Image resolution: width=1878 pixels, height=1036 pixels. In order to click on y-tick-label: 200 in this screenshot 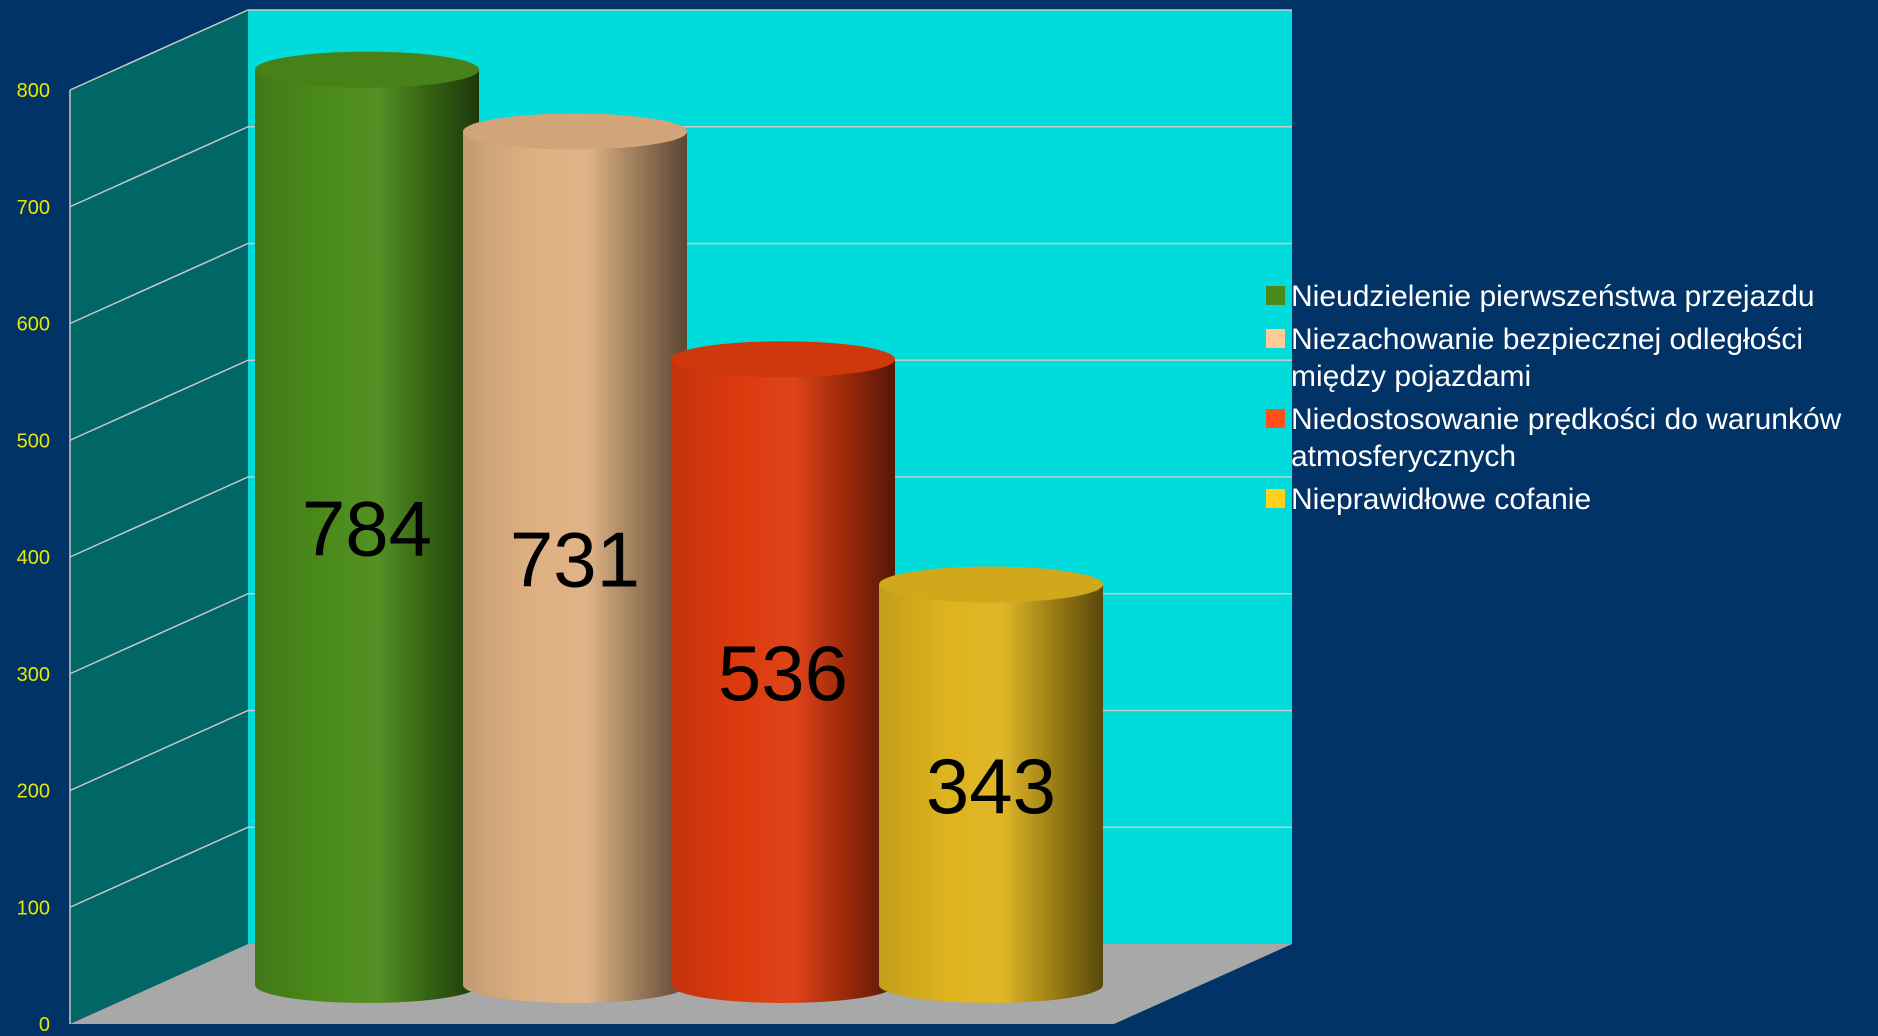, I will do `click(33, 792)`.